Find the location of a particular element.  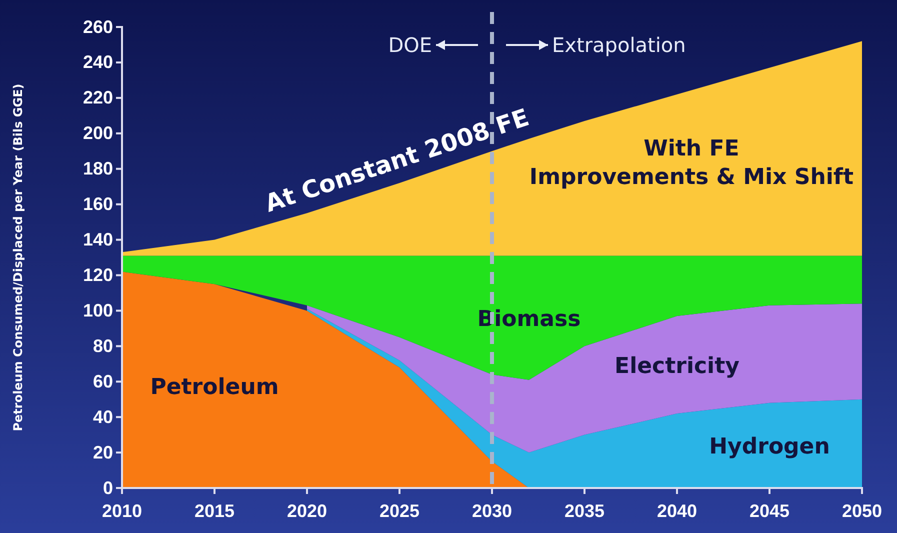

y-tick-label: 20 is located at coordinates (102, 452).